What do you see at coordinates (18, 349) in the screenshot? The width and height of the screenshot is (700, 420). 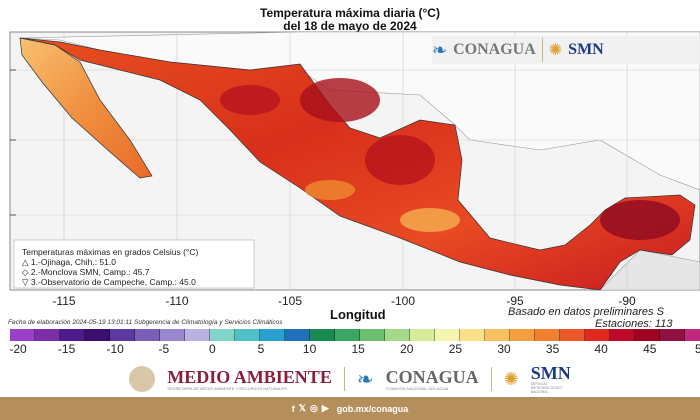 I see `colorbar-label: -20` at bounding box center [18, 349].